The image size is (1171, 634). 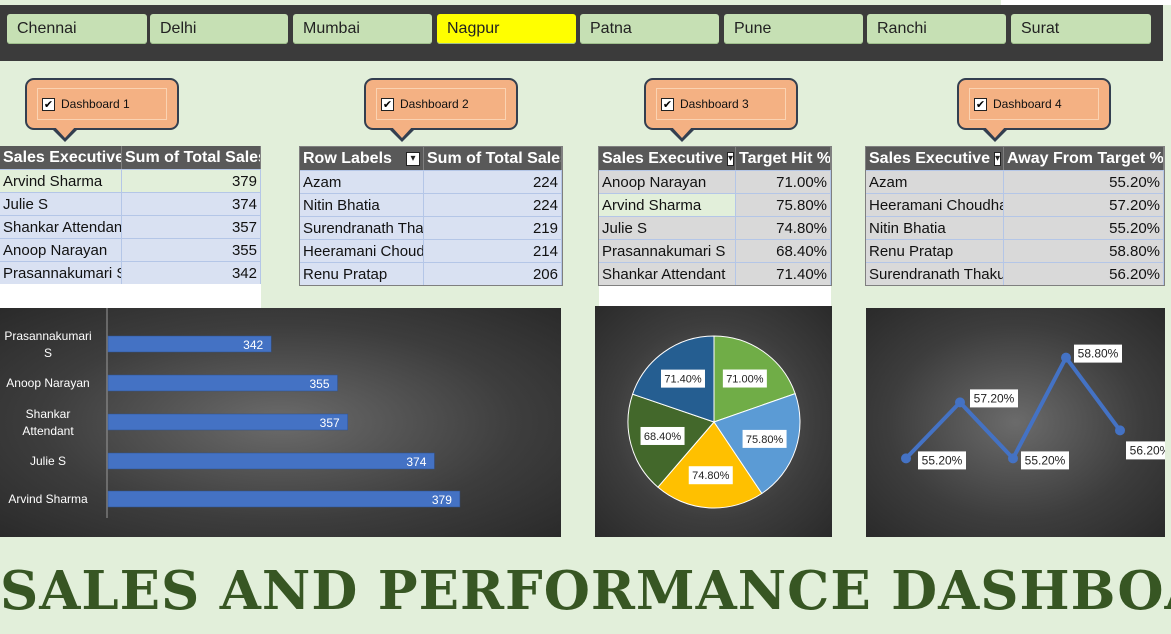 I want to click on bar-group: 374 Julie S, so click(x=232, y=461).